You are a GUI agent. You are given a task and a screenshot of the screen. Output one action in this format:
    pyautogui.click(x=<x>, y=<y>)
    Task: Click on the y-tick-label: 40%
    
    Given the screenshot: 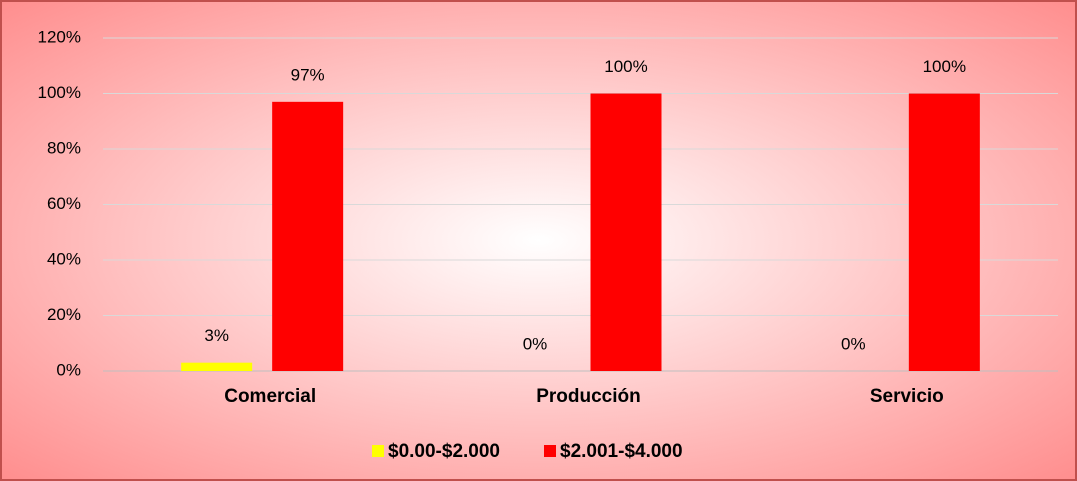 What is the action you would take?
    pyautogui.click(x=64, y=258)
    